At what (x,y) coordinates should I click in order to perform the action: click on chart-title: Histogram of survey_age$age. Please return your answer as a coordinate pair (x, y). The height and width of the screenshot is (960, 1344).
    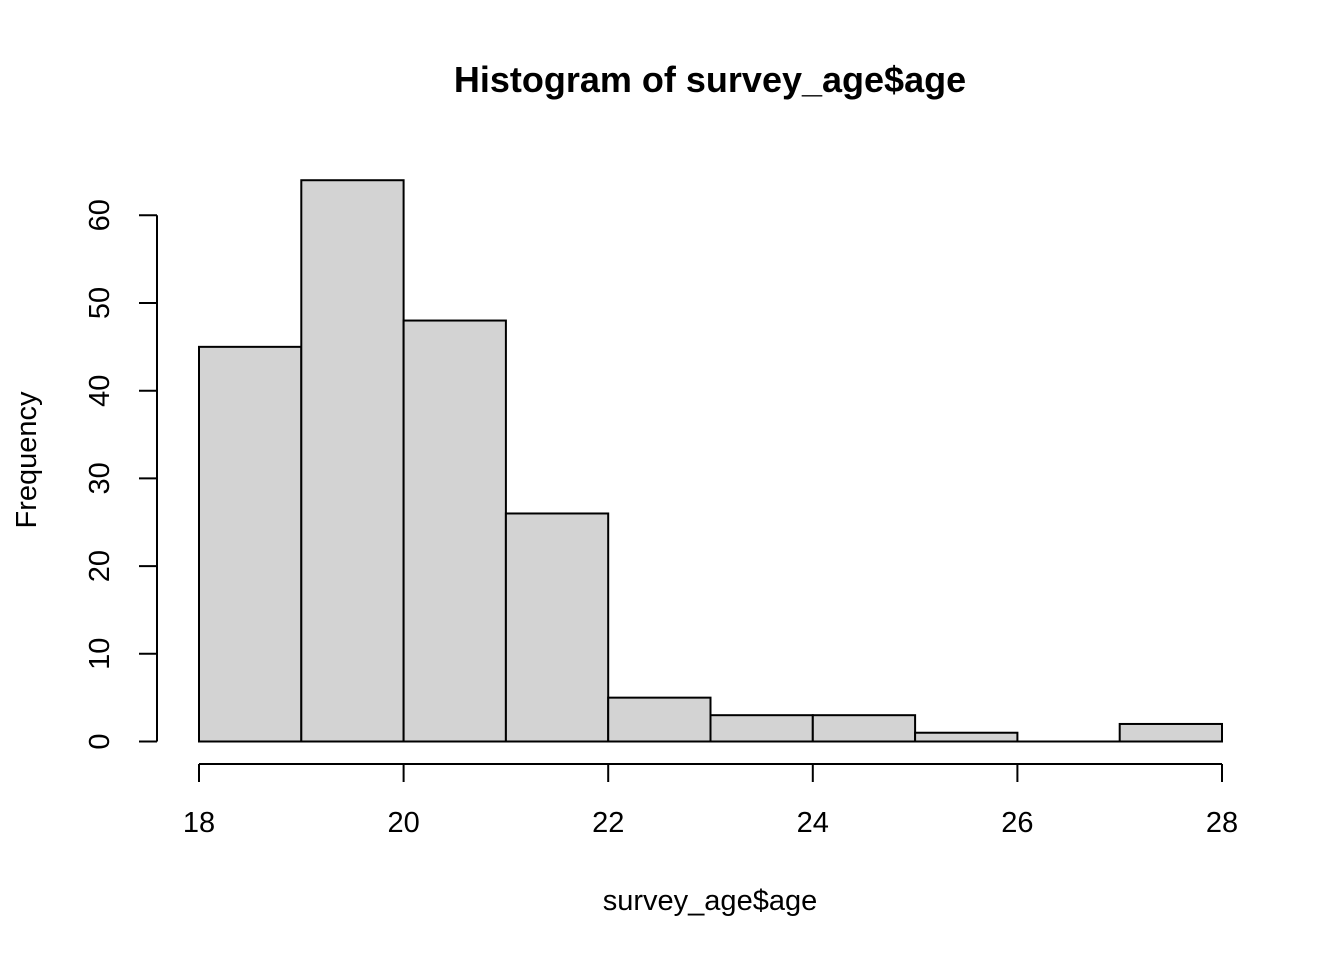
    Looking at the image, I should click on (710, 79).